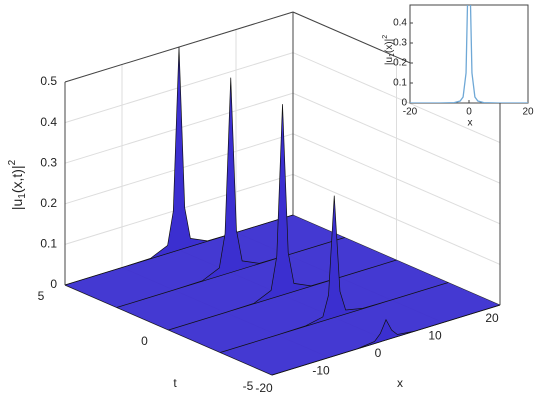  What do you see at coordinates (469, 112) in the screenshot?
I see `inset-x-tick-label: 0` at bounding box center [469, 112].